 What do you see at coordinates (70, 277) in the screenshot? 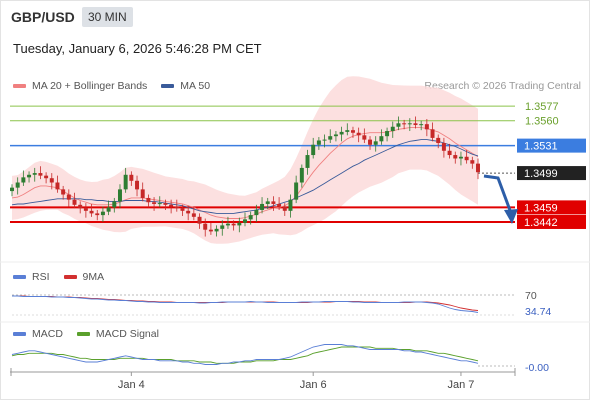
I see `rsi-ma-swatch` at bounding box center [70, 277].